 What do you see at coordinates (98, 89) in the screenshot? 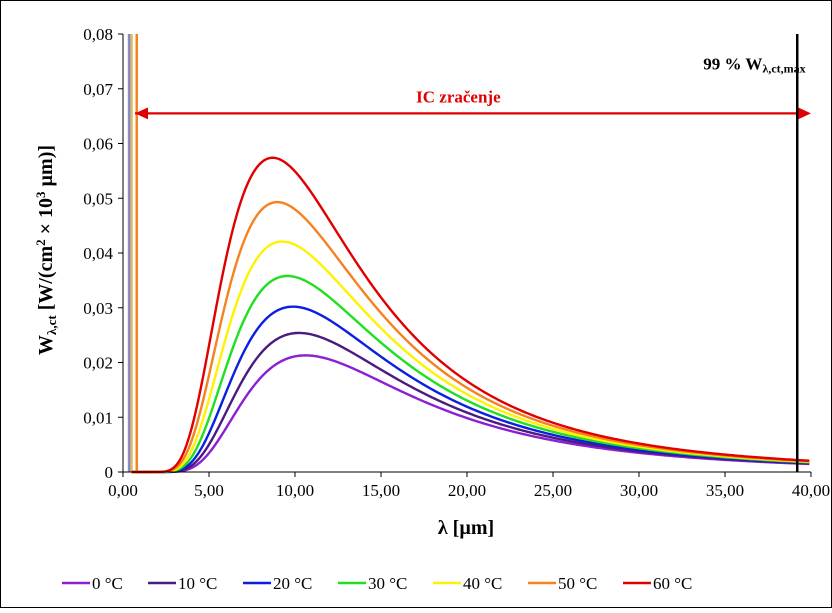
I see `y-tick-label: 0,07` at bounding box center [98, 89].